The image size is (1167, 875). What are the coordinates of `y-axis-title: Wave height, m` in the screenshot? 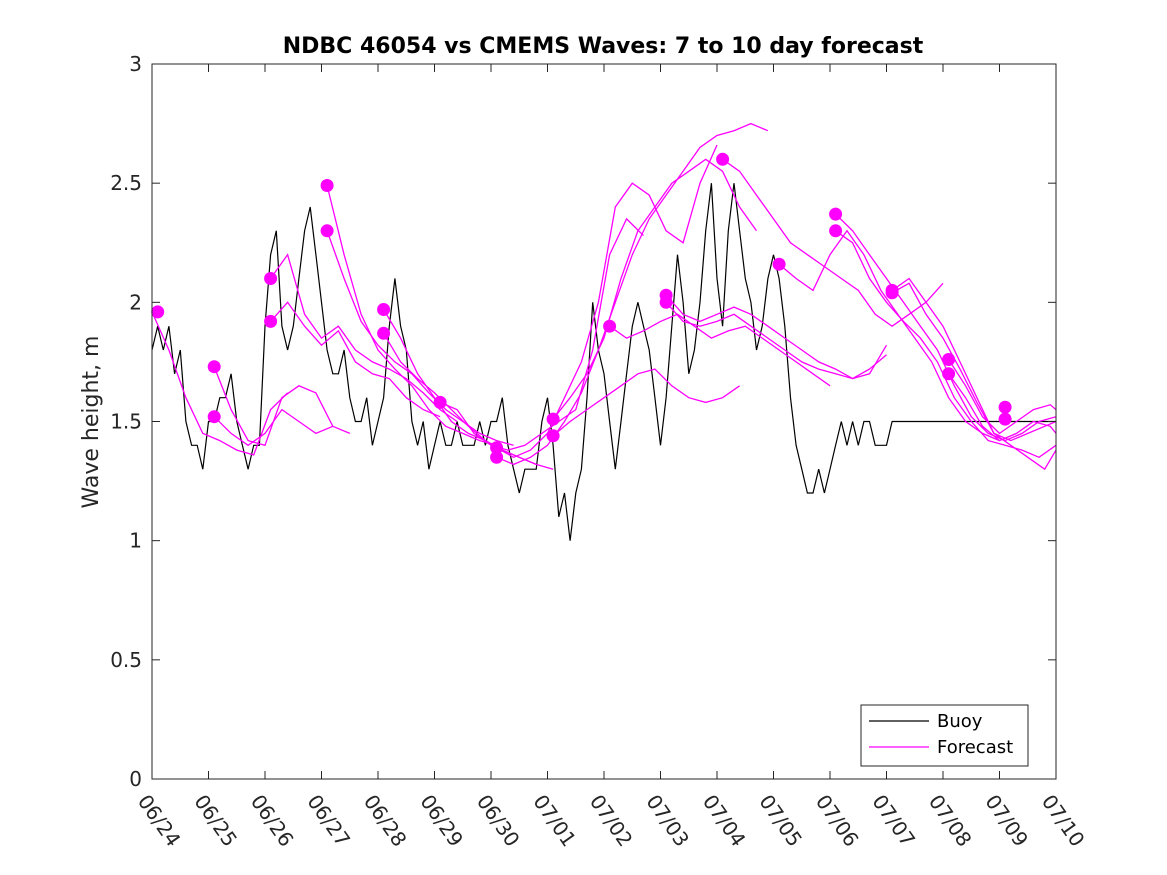 It's located at (91, 422).